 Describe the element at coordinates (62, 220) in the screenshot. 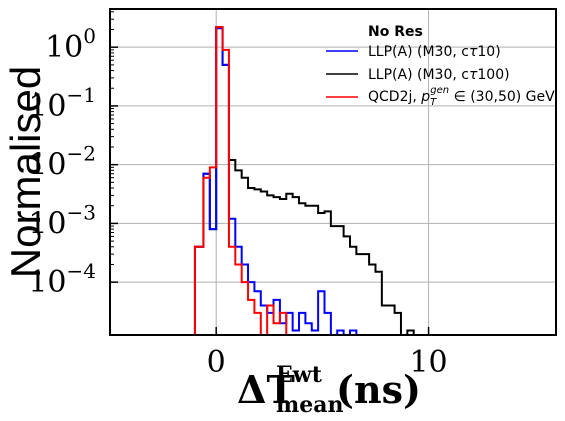

I see `y-tick-label: 10⁻³` at that location.